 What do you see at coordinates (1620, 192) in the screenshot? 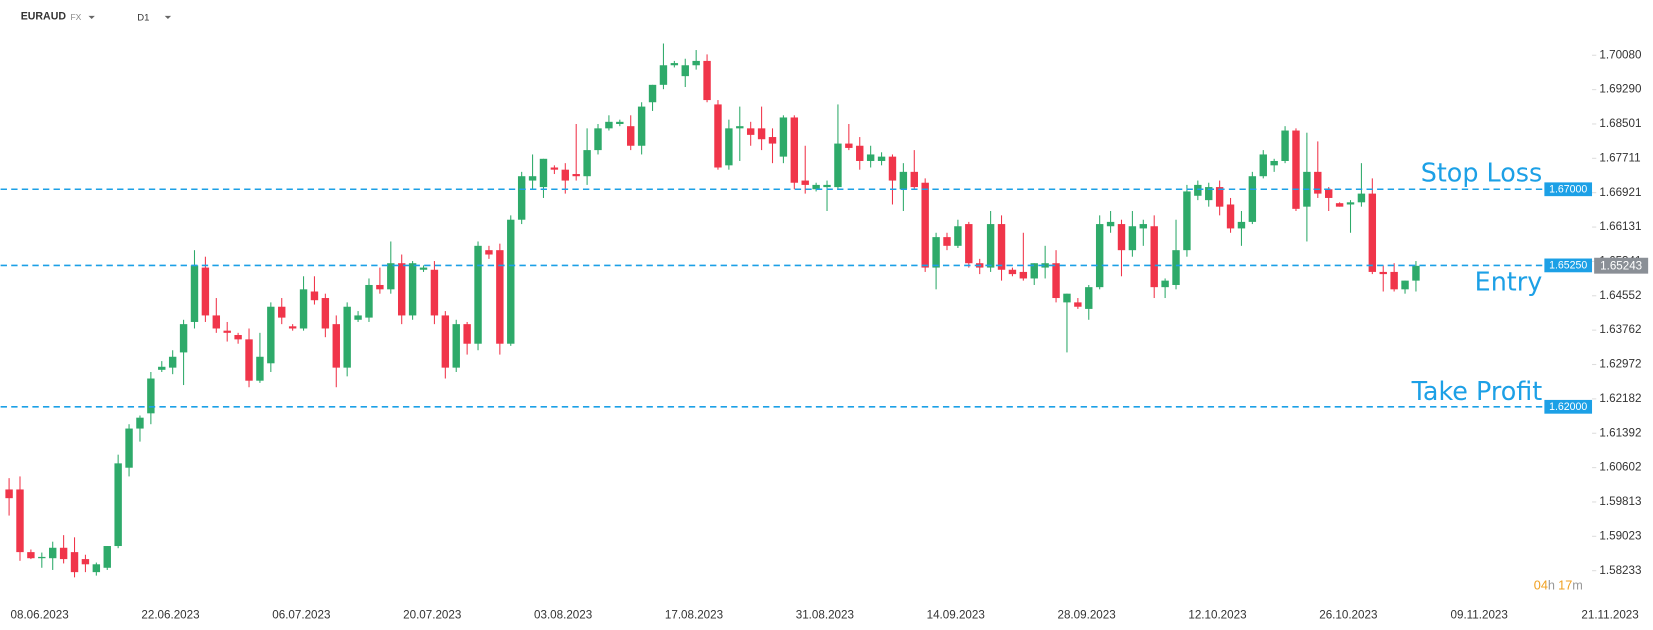
I see `y-tick-label: 1.66921` at bounding box center [1620, 192].